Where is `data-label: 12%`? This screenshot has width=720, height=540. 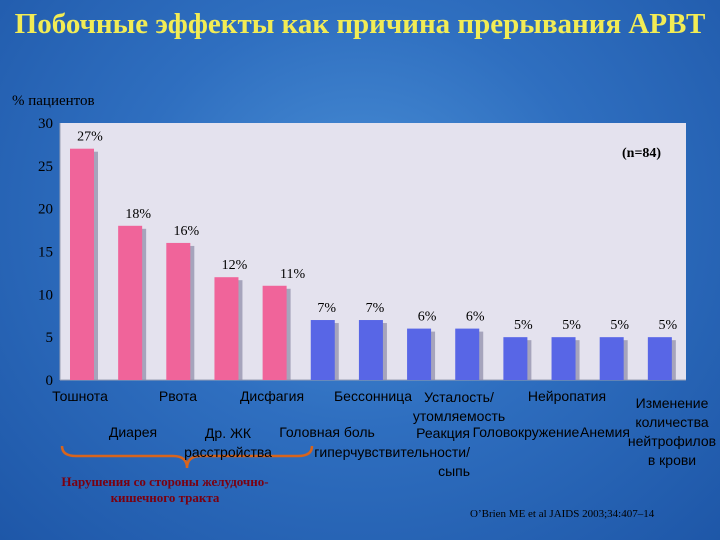
data-label: 12% is located at coordinates (235, 265).